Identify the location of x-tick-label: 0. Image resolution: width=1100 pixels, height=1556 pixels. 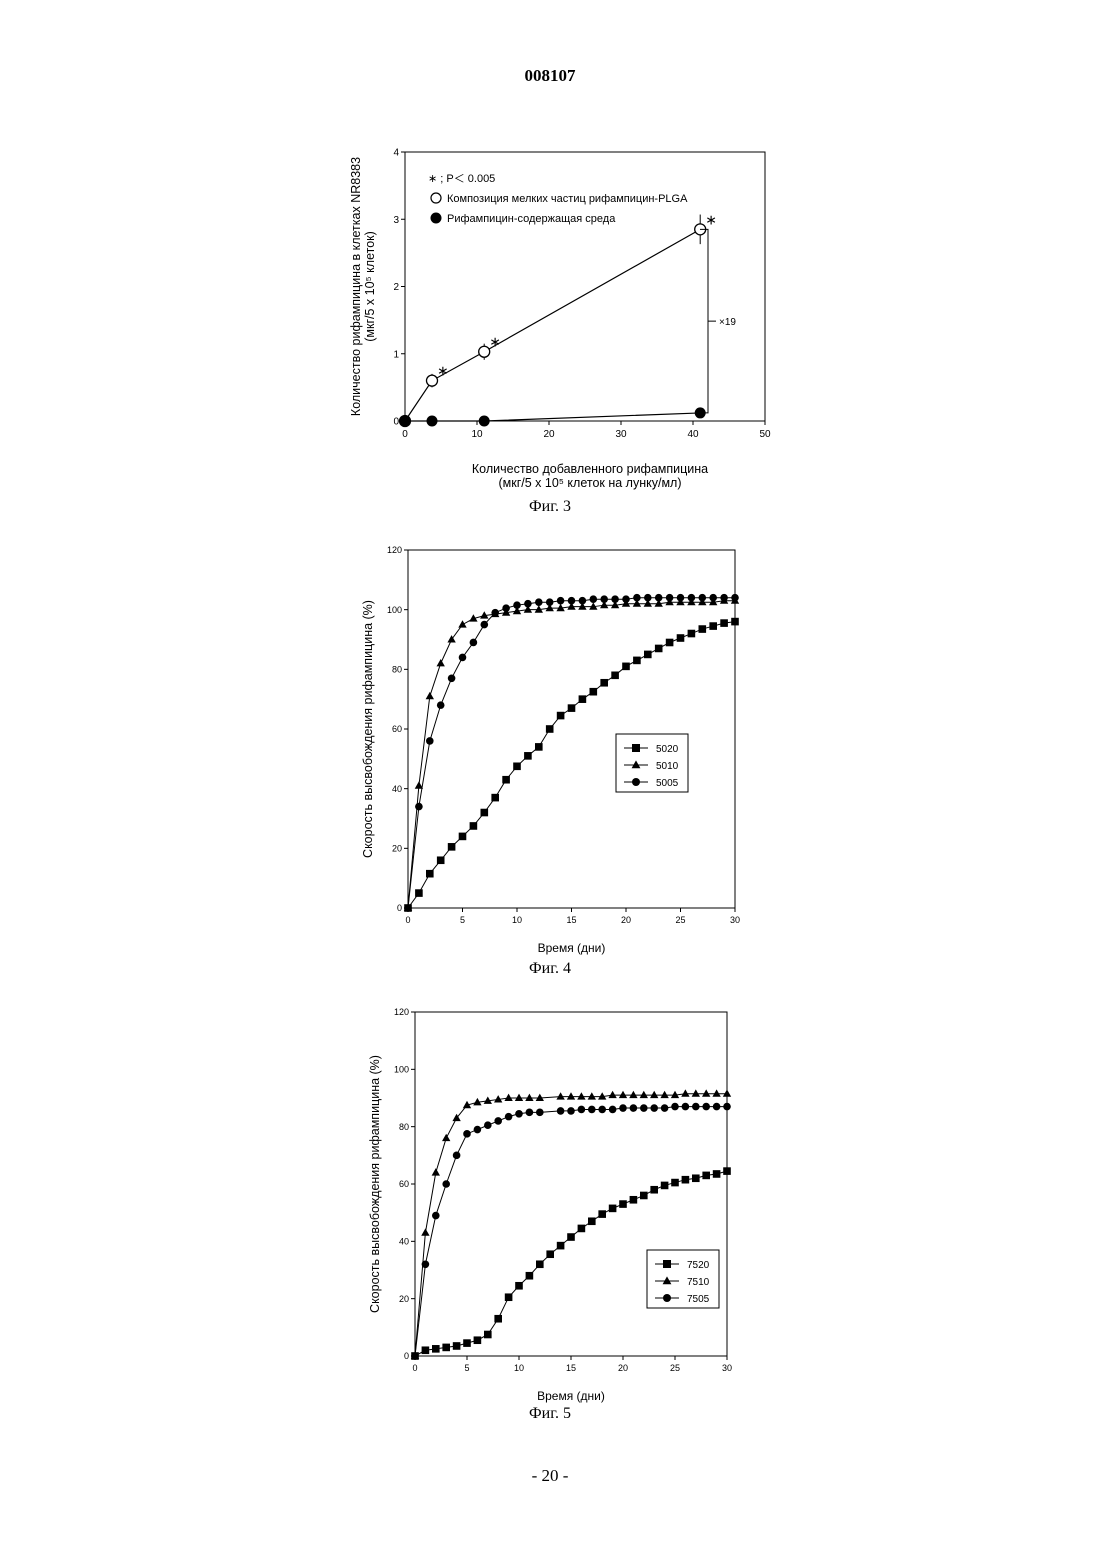
(414, 1368).